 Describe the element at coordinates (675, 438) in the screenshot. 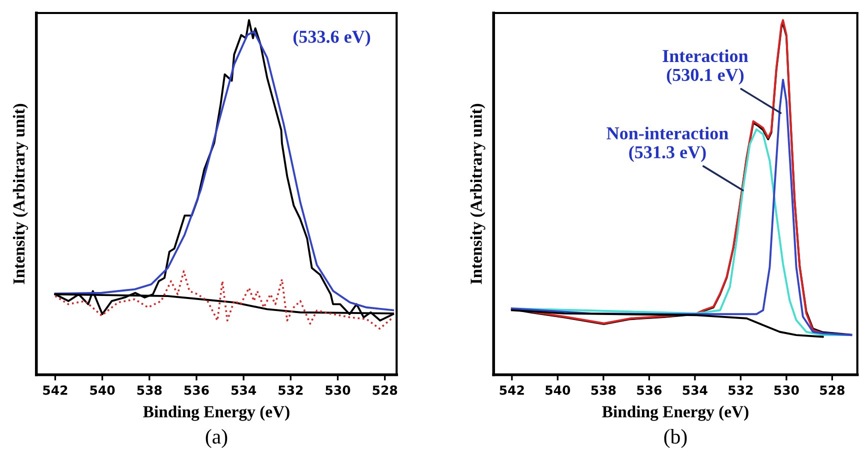

I see `text: (b)` at that location.